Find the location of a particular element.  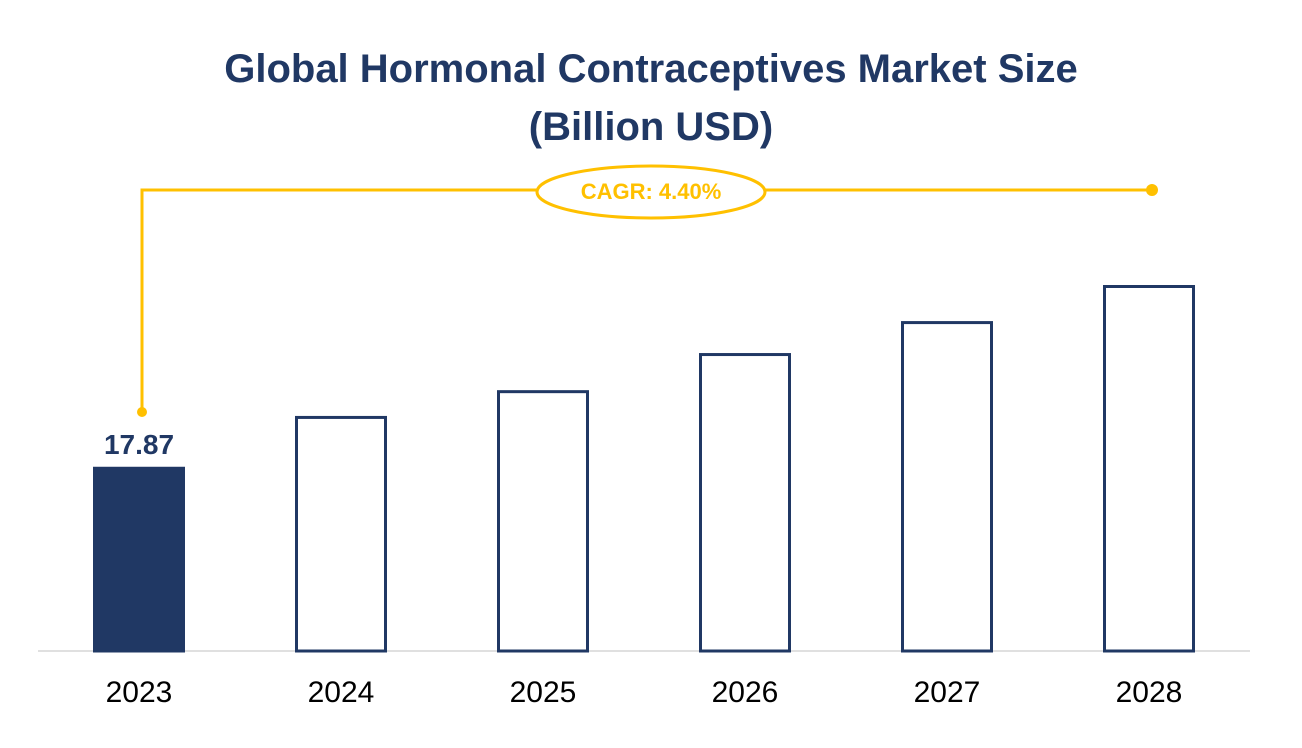

value-label: 17.87 is located at coordinates (139, 444).